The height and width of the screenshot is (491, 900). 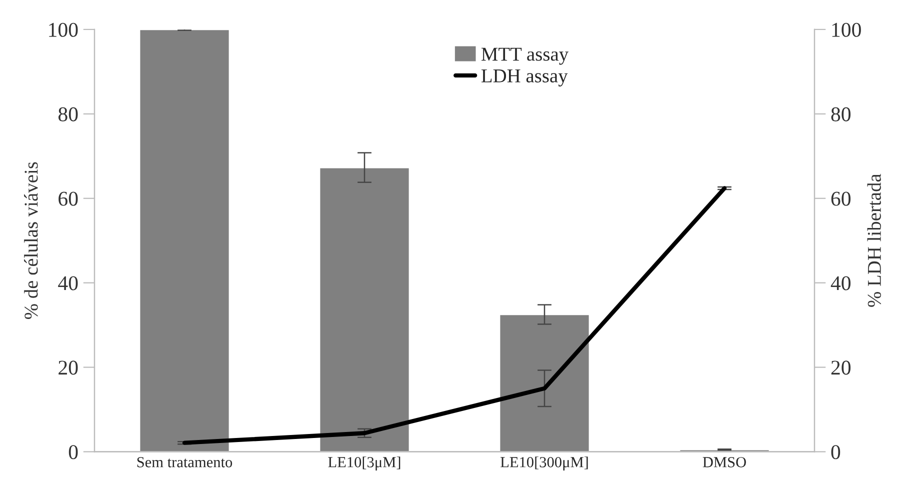 What do you see at coordinates (524, 78) in the screenshot?
I see `legend-label: LDH assay` at bounding box center [524, 78].